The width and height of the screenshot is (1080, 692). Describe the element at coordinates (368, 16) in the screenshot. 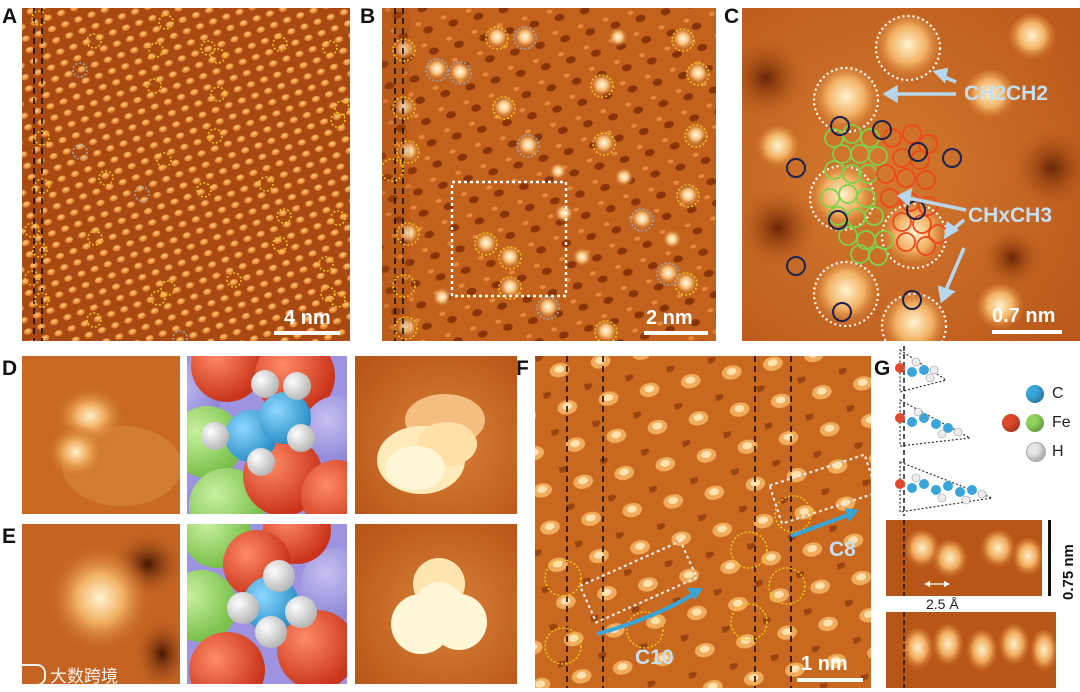

I see `panel-label-b: B` at that location.